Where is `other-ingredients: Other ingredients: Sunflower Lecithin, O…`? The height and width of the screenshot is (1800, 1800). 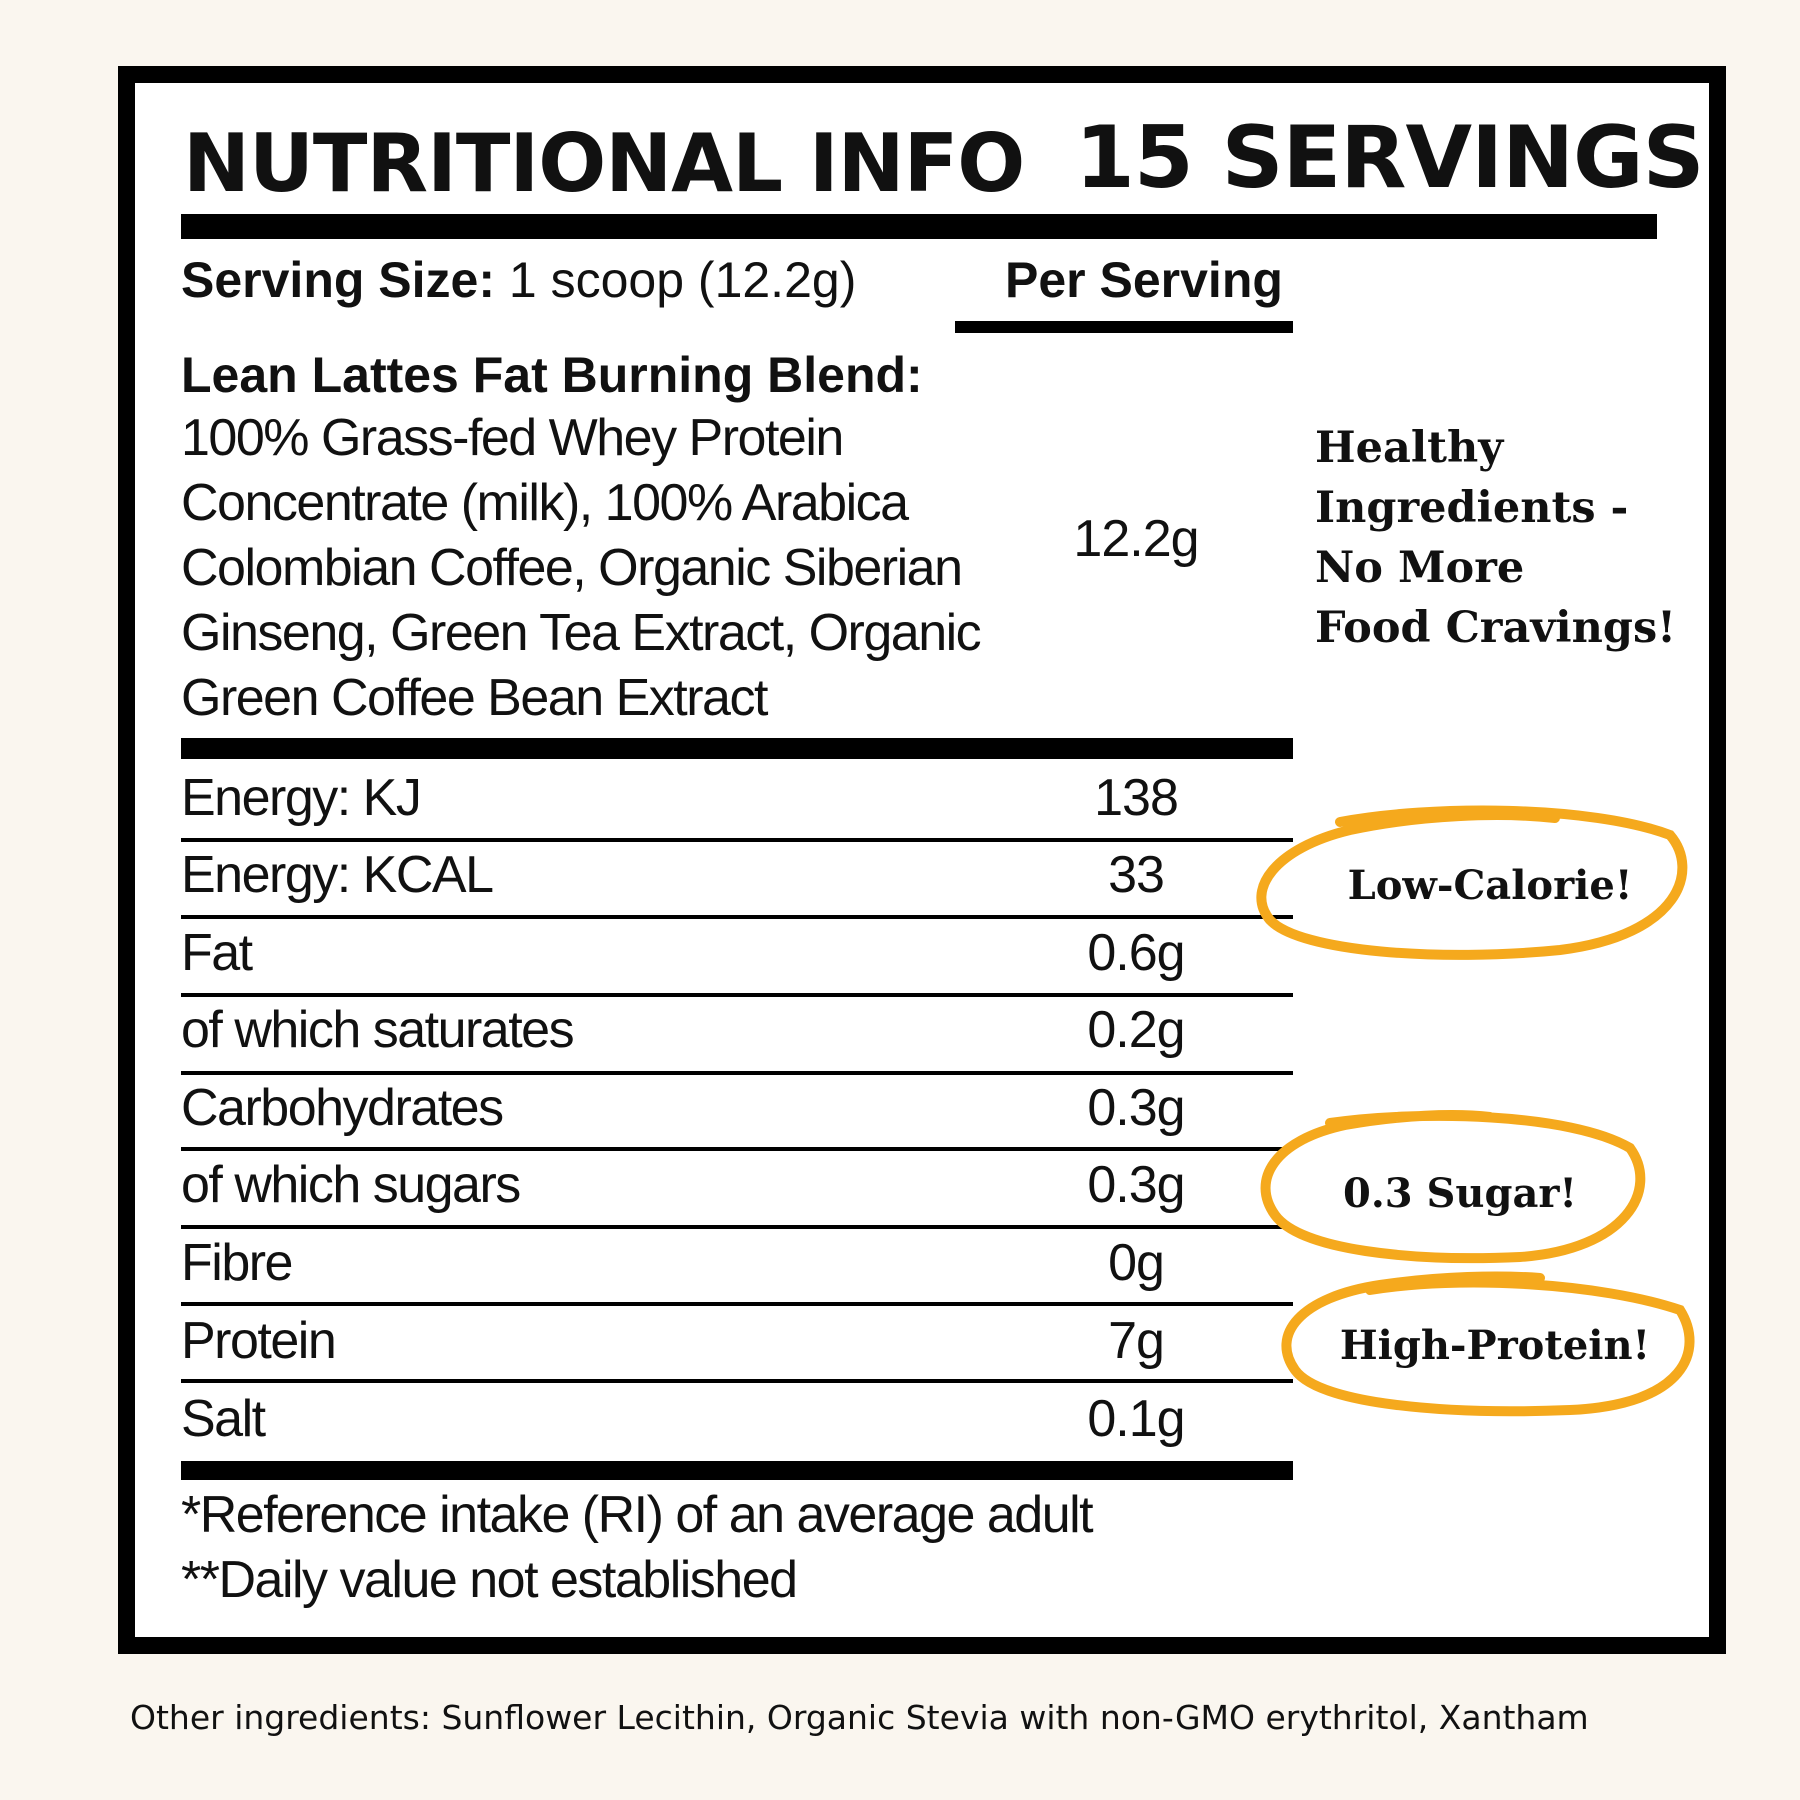
other-ingredients: Other ingredients: Sunflower Lecithin, O… is located at coordinates (859, 1717).